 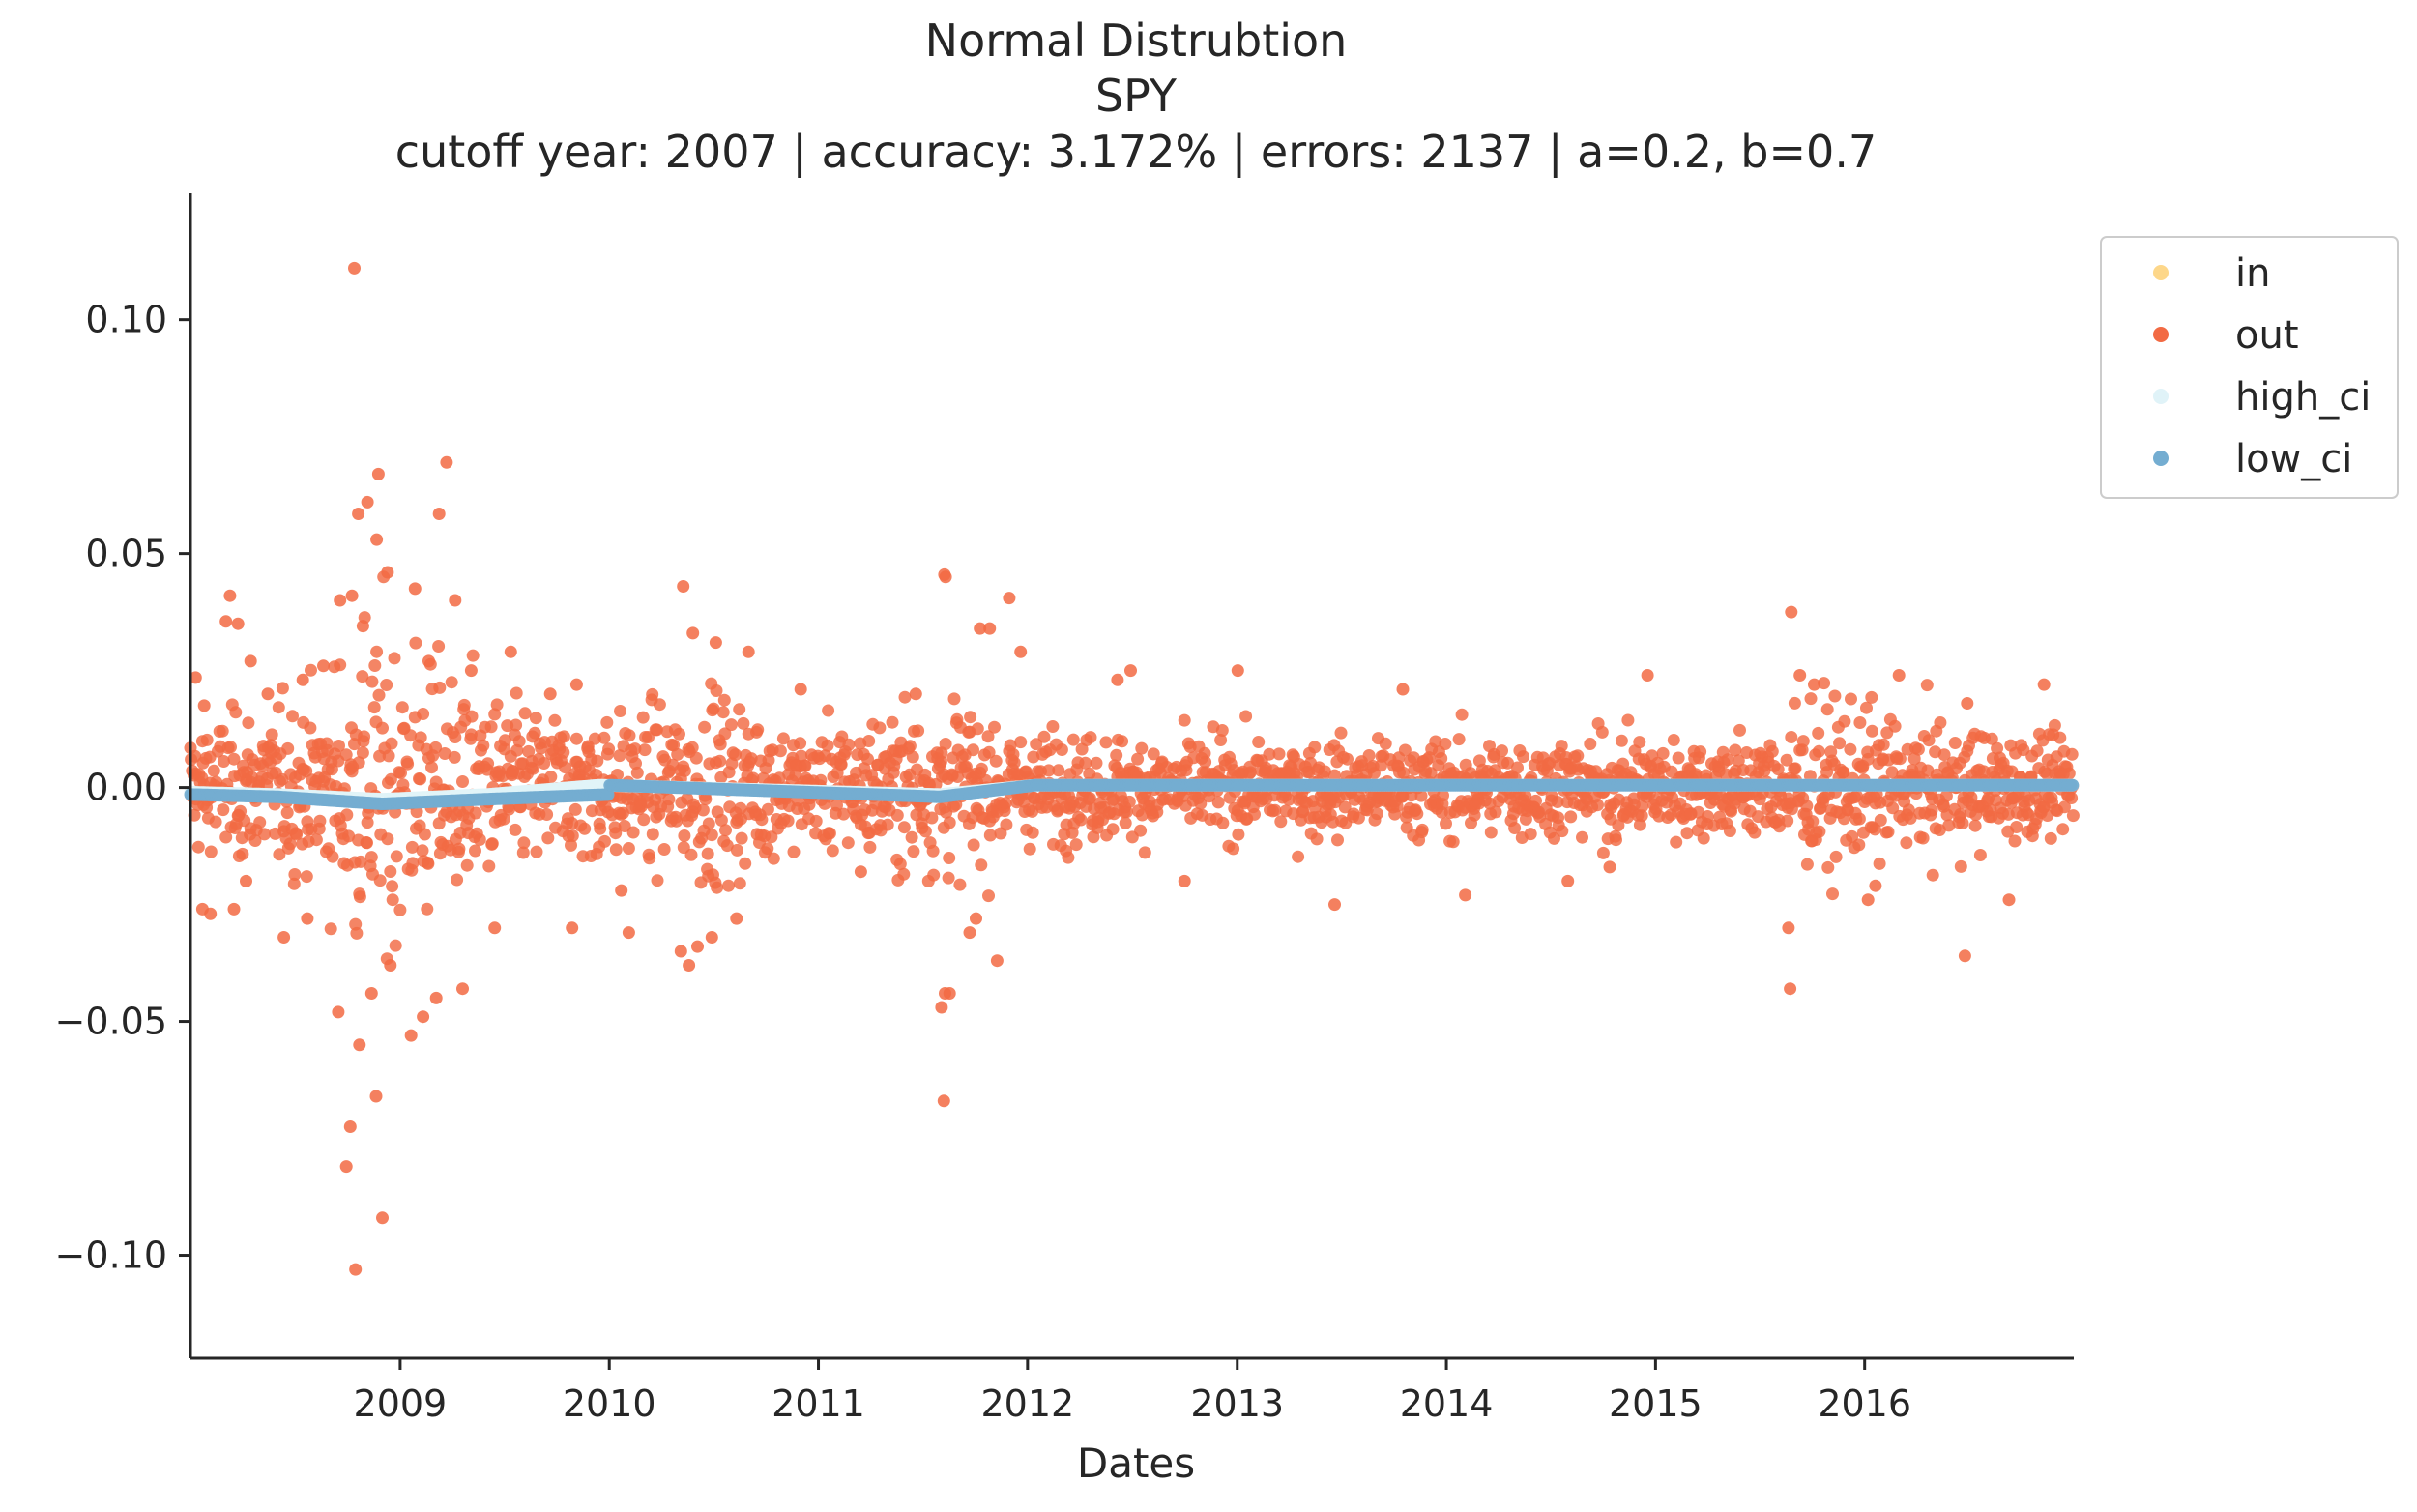 What do you see at coordinates (609, 1403) in the screenshot?
I see `x-tick-label: 2010` at bounding box center [609, 1403].